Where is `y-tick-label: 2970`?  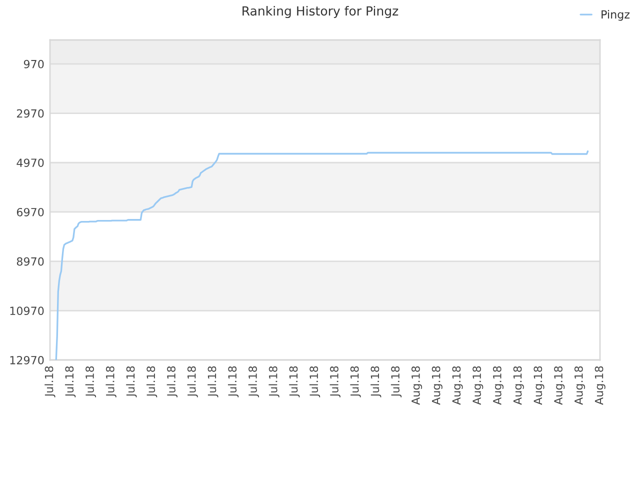
y-tick-label: 2970 is located at coordinates (30, 113).